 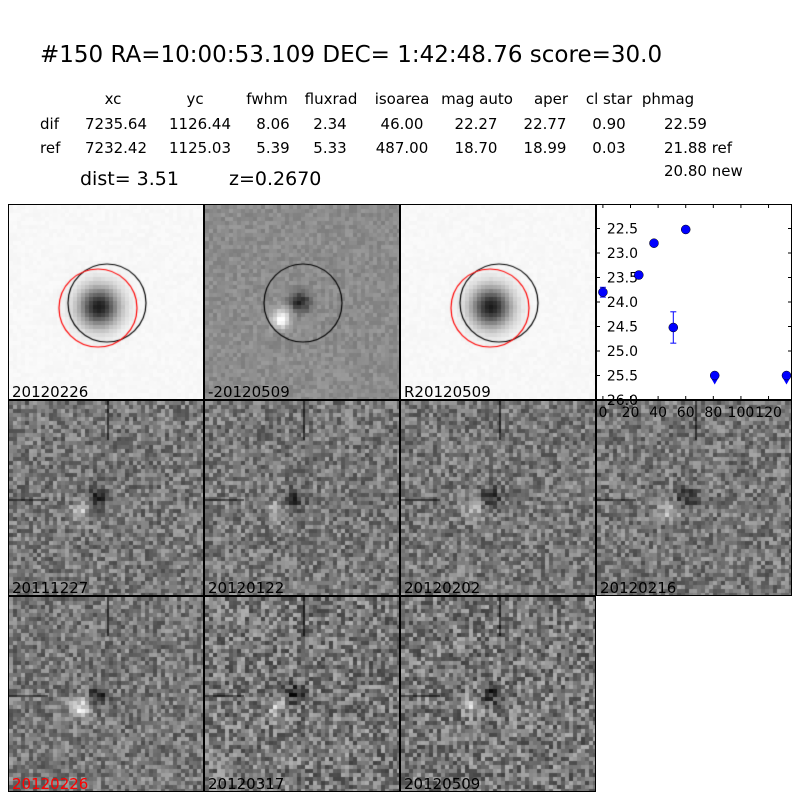 What do you see at coordinates (631, 413) in the screenshot?
I see `x-tick-label: 20` at bounding box center [631, 413].